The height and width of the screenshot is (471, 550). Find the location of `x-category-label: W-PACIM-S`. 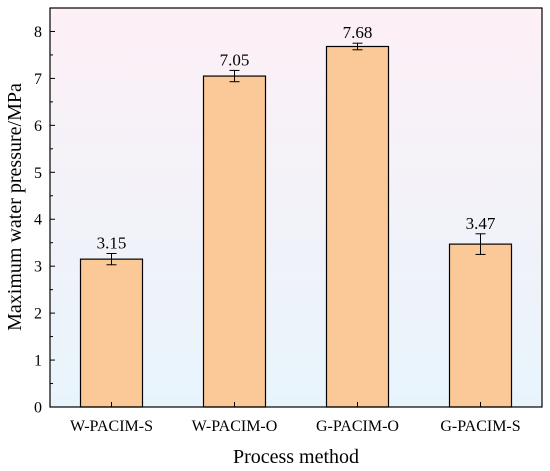

x-category-label: W-PACIM-S is located at coordinates (111, 426).